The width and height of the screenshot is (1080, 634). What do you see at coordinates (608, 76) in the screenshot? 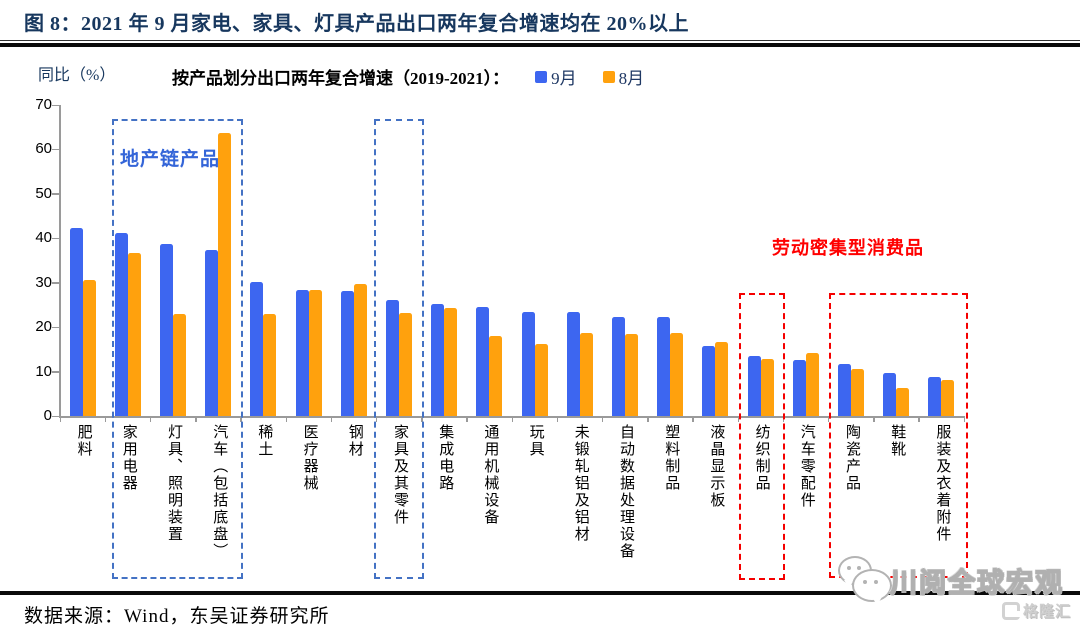
I see `august-swatch-icon` at bounding box center [608, 76].